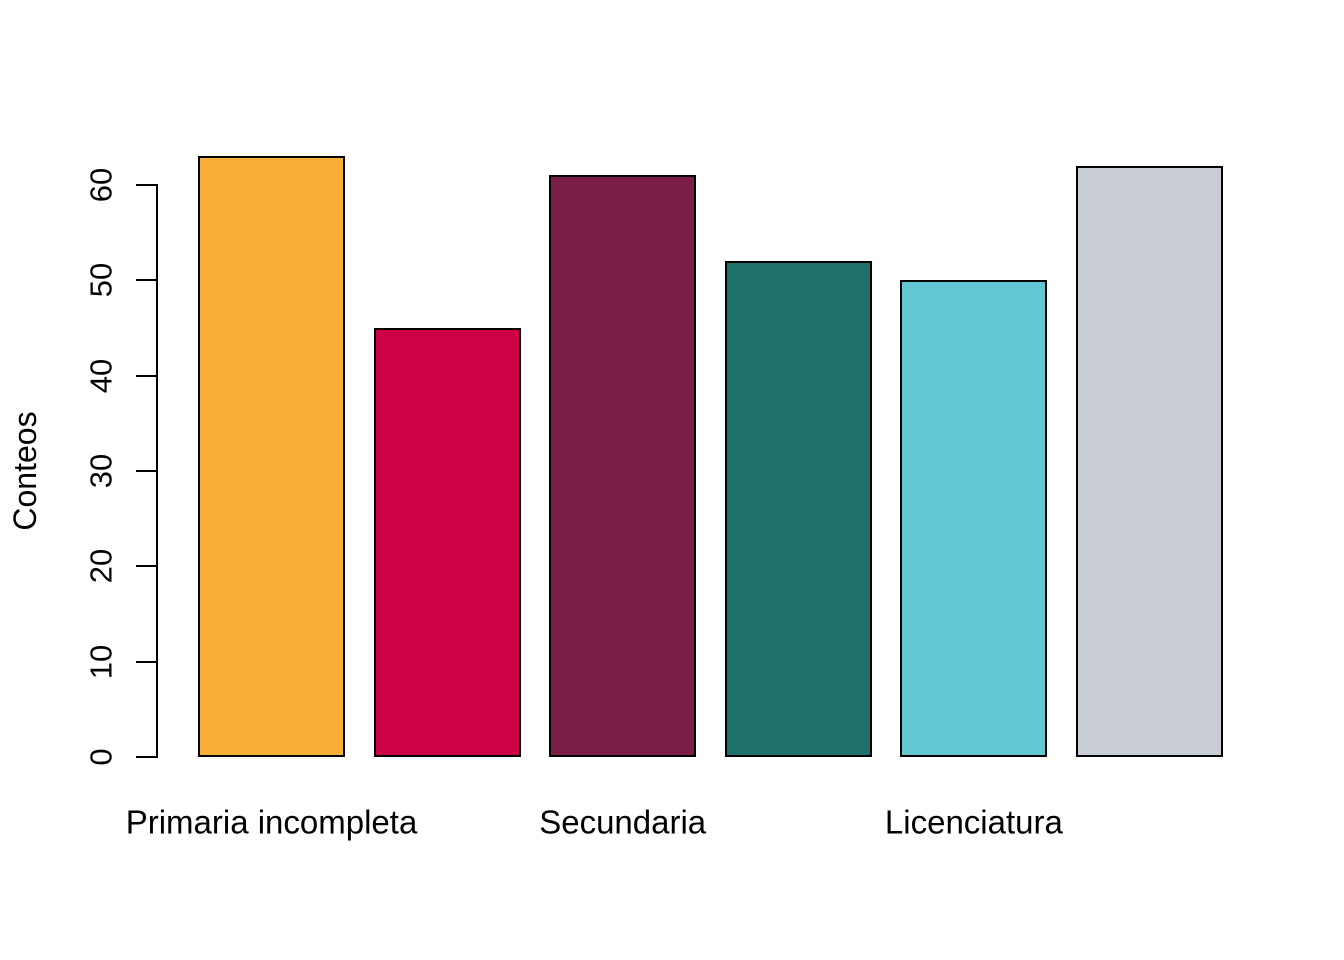  What do you see at coordinates (973, 822) in the screenshot?
I see `x-axis-label: Licenciatura` at bounding box center [973, 822].